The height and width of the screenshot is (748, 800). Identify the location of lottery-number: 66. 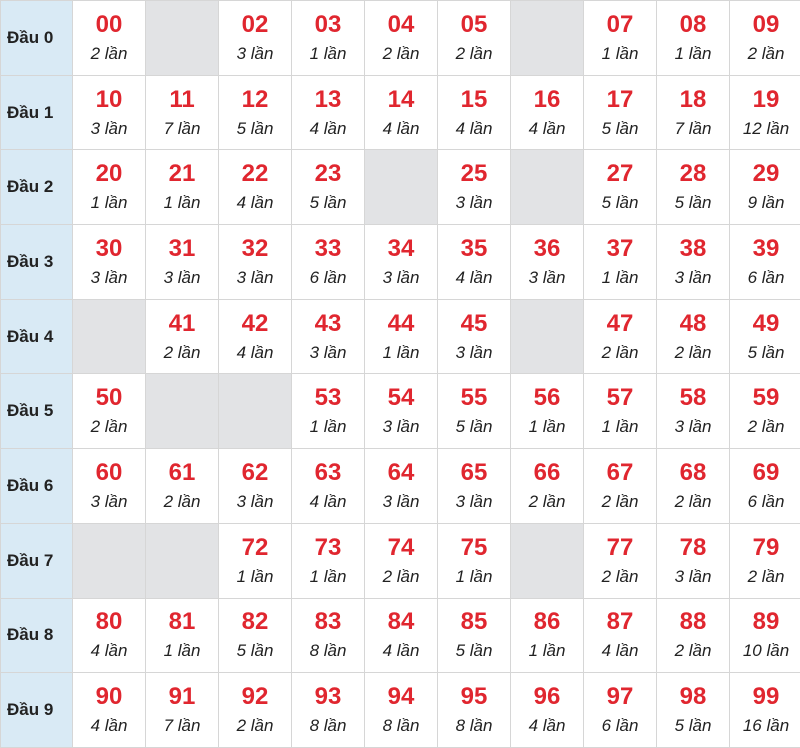
(547, 472).